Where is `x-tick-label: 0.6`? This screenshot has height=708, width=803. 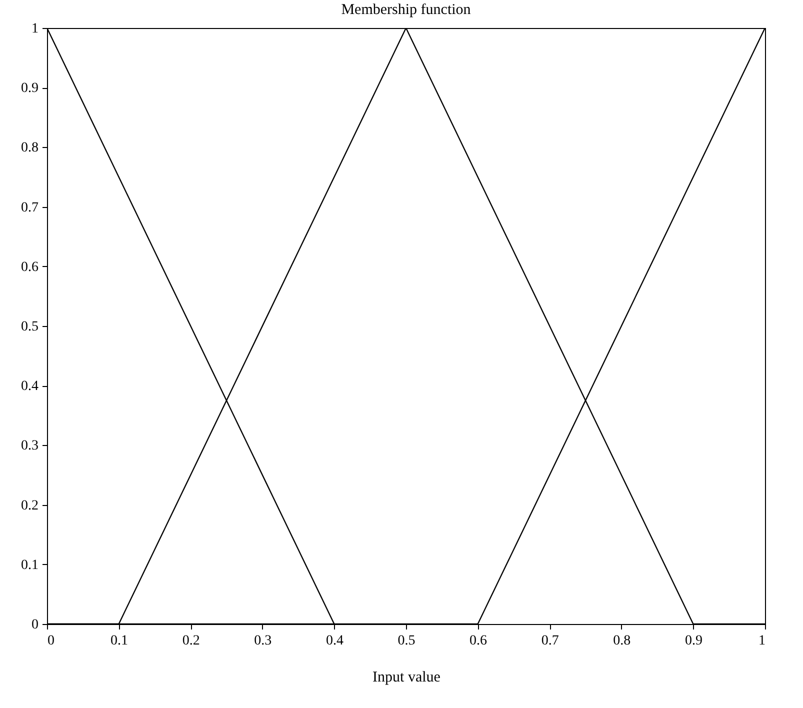 x-tick-label: 0.6 is located at coordinates (479, 641).